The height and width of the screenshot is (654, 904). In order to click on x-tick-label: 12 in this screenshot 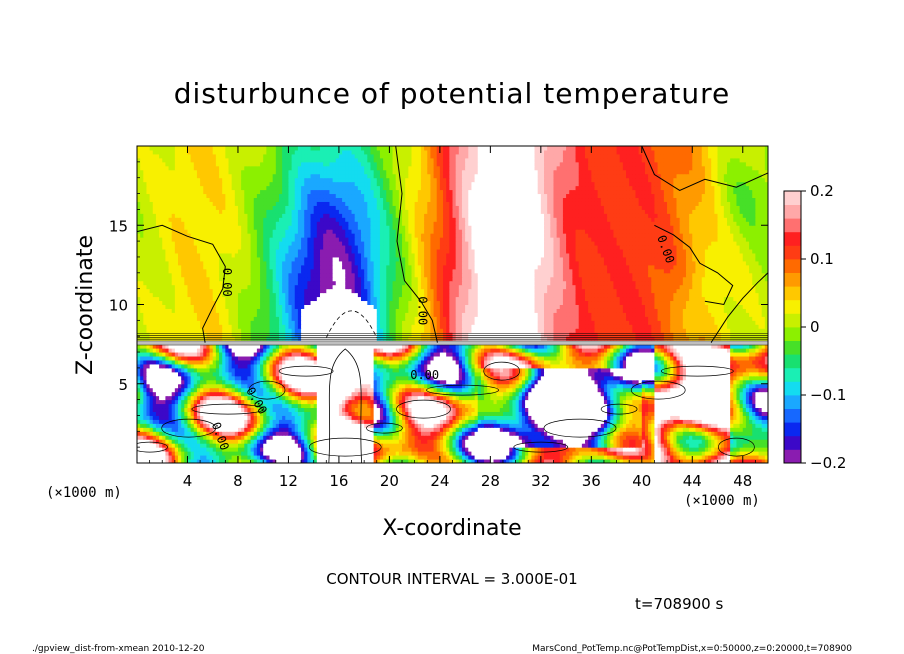, I will do `click(288, 481)`.